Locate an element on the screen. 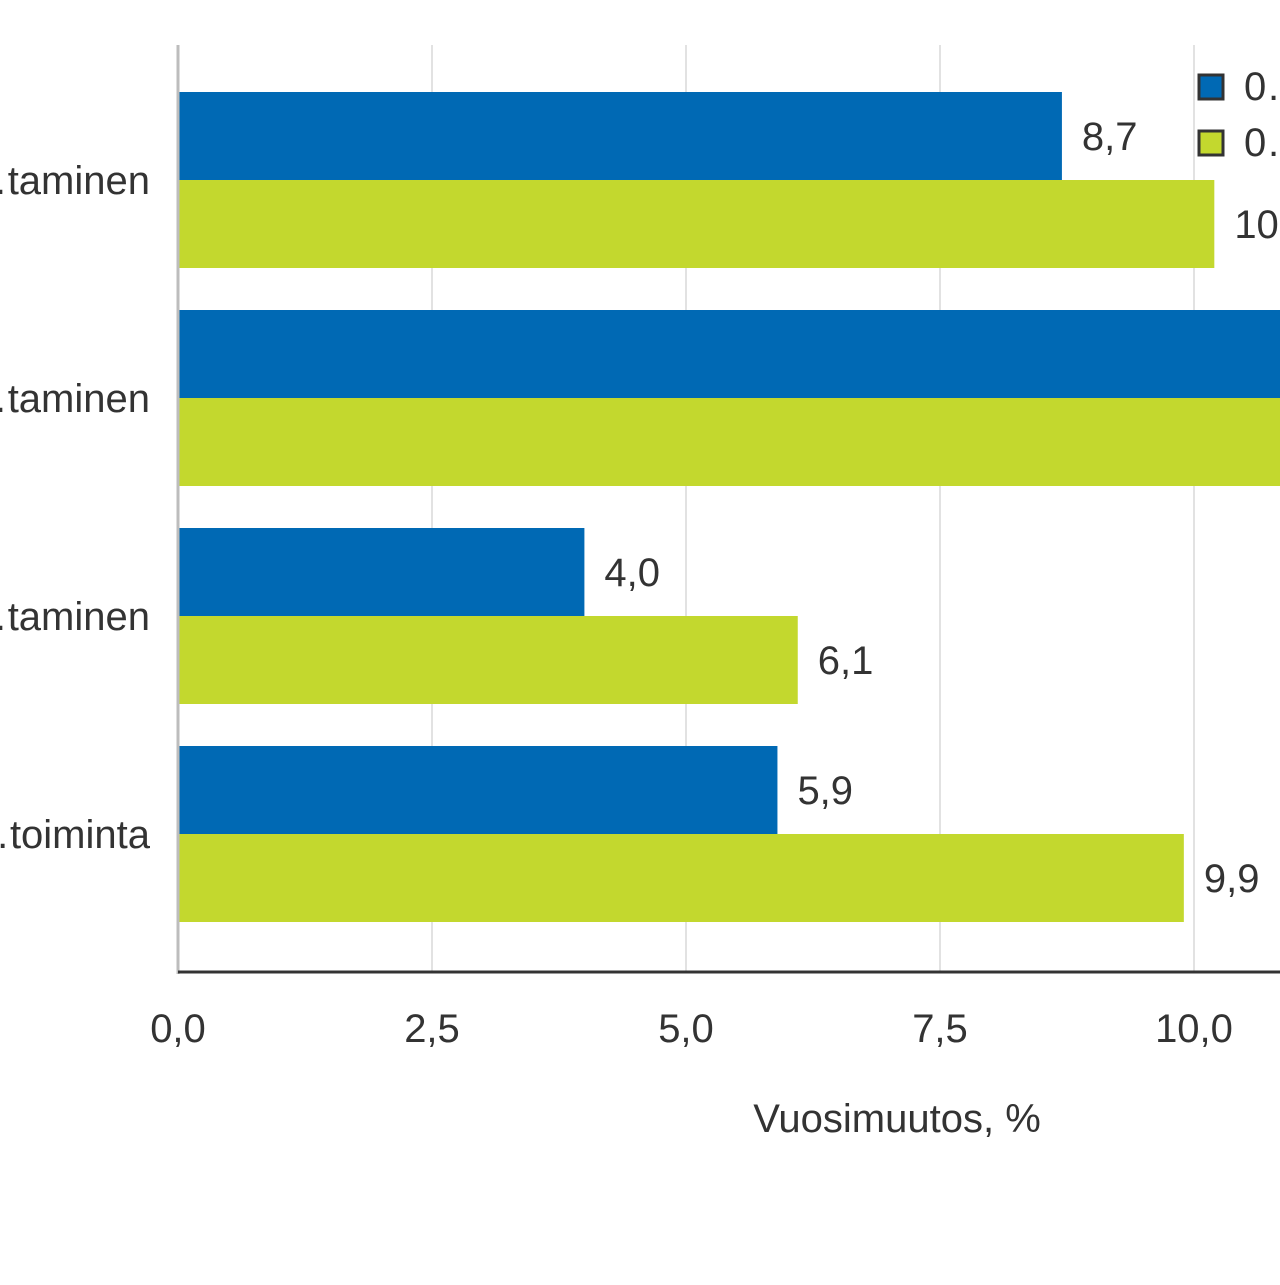 This screenshot has width=1280, height=1285. x-tick-label: 2,5 is located at coordinates (432, 1029).